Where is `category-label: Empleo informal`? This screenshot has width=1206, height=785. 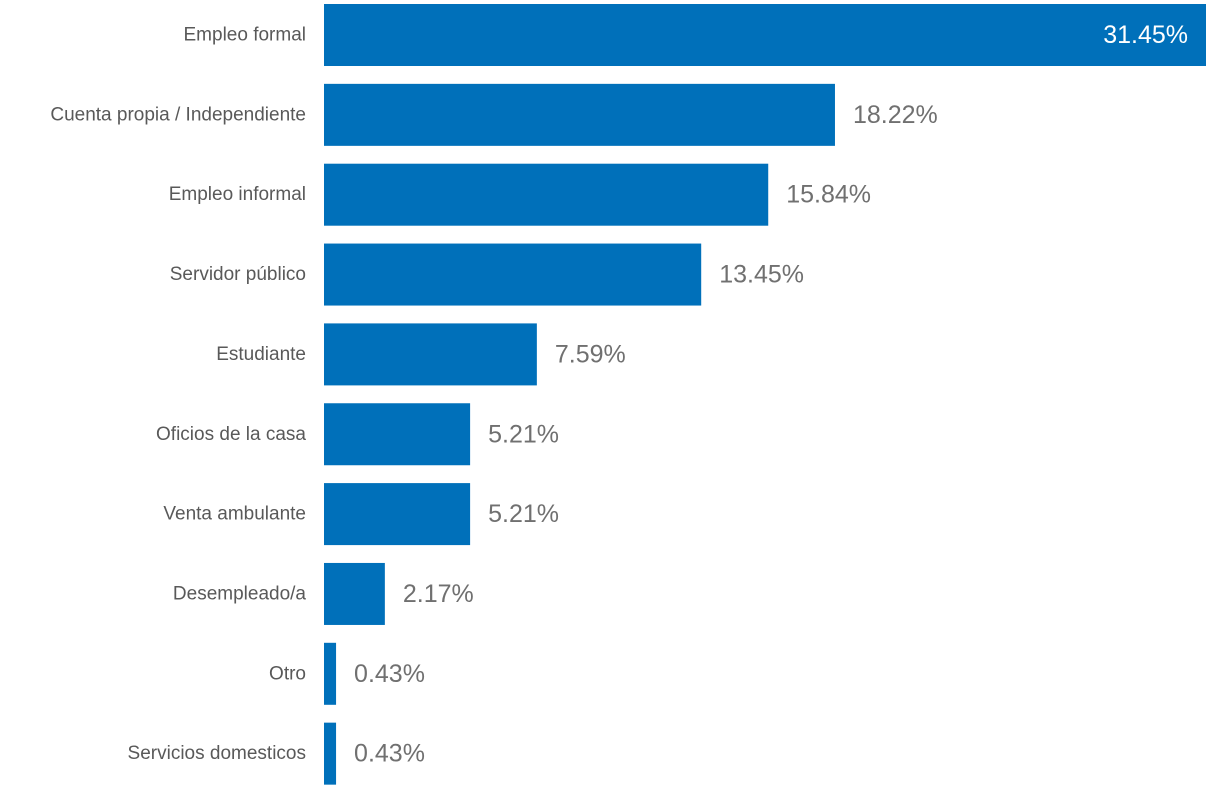
category-label: Empleo informal is located at coordinates (237, 194).